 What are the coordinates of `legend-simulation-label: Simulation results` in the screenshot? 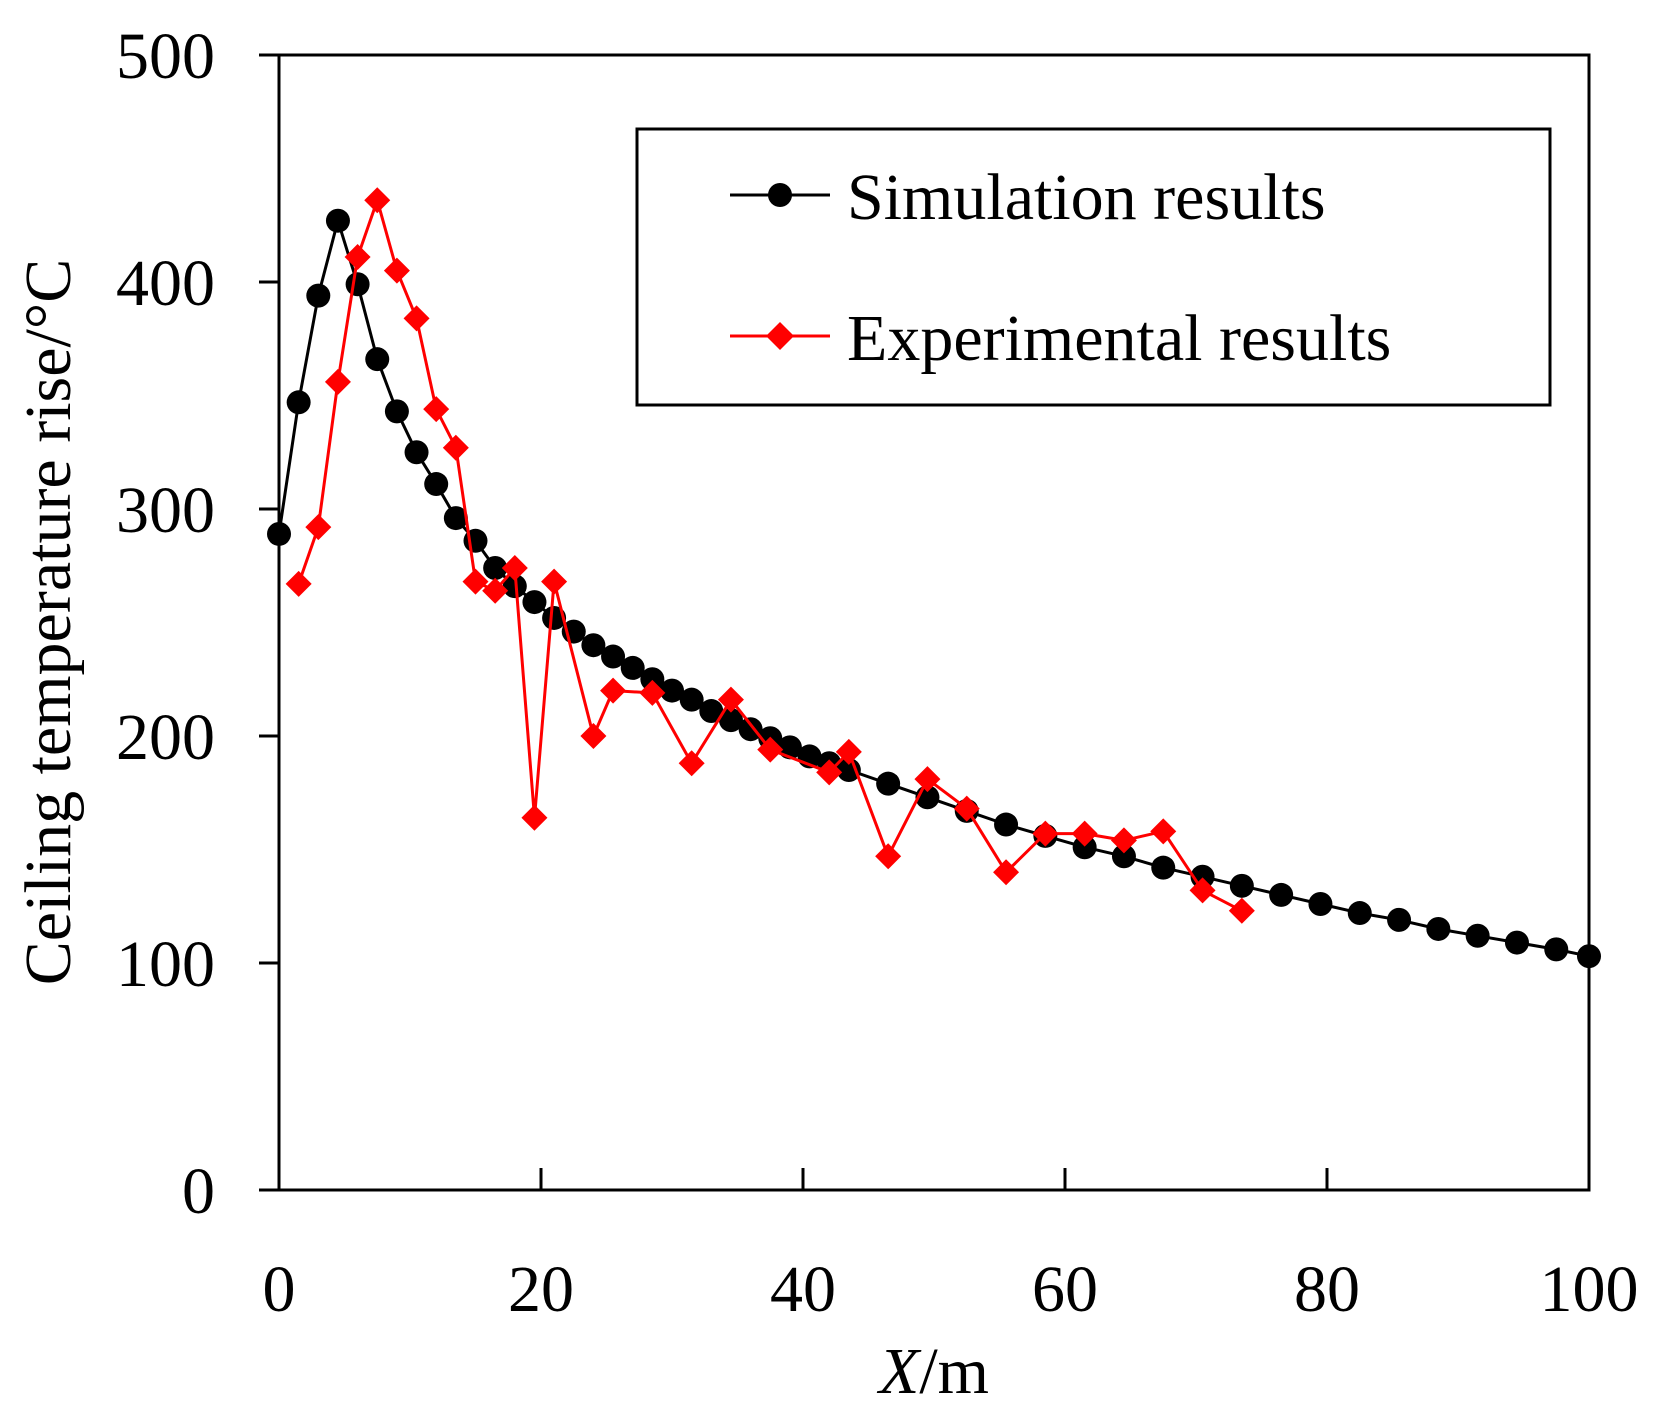 It's located at (1086, 197).